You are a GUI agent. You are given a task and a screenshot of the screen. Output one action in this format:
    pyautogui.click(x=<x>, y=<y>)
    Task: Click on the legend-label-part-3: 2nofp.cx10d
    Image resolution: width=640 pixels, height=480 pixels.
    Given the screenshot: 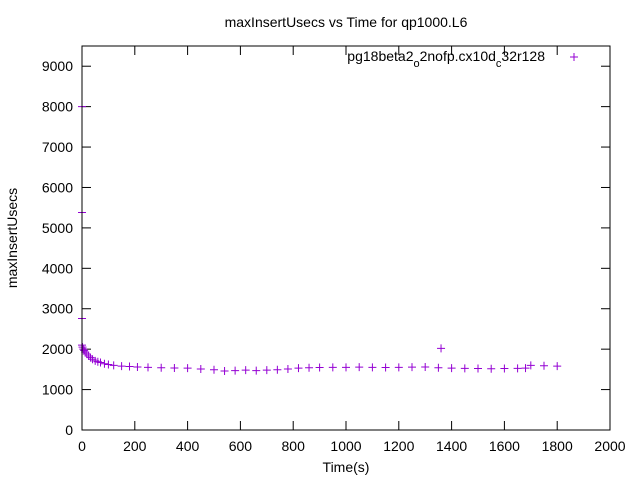 What is the action you would take?
    pyautogui.click(x=458, y=56)
    